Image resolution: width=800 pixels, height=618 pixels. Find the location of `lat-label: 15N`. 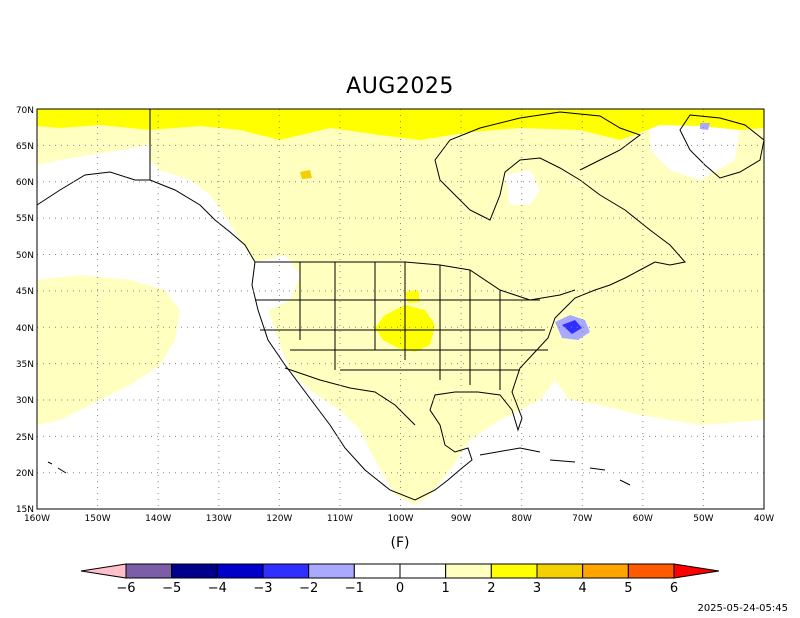

lat-label: 15N is located at coordinates (25, 510).